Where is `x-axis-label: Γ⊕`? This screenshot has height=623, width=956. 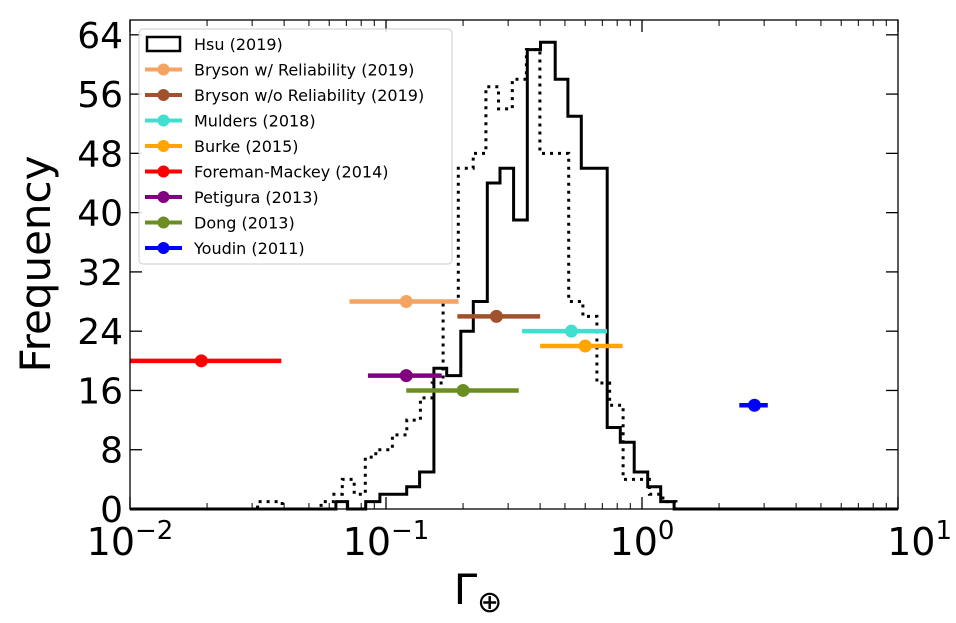
x-axis-label: Γ⊕ is located at coordinates (478, 592).